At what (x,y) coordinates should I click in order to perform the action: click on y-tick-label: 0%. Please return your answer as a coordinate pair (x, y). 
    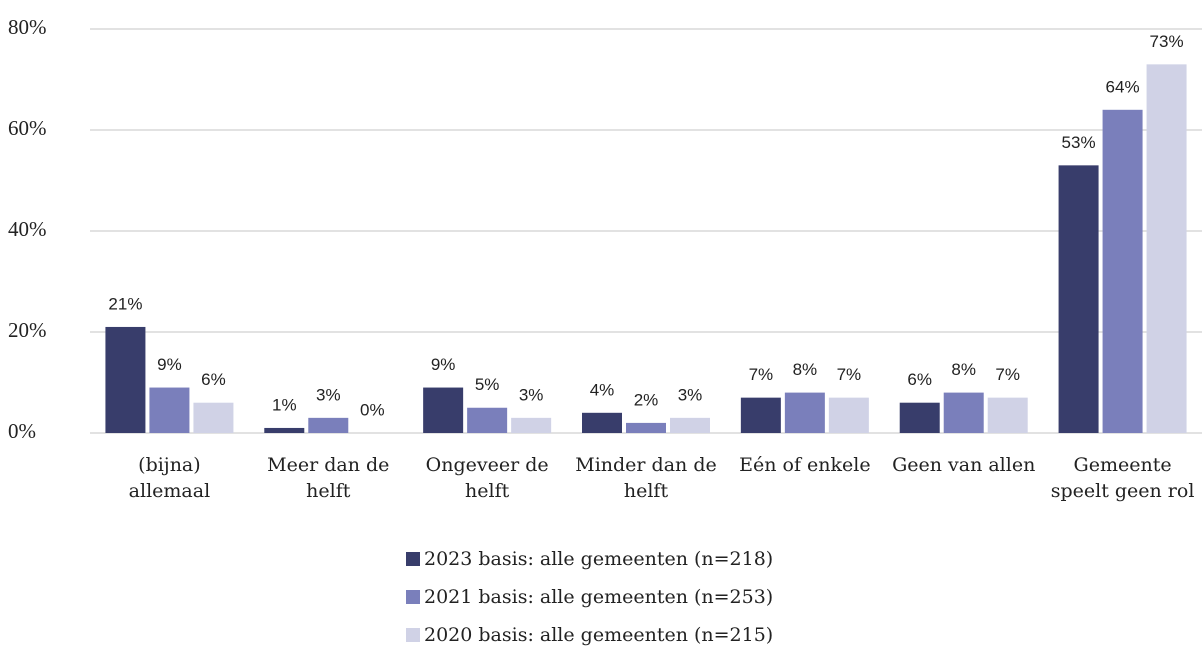
    Looking at the image, I should click on (22, 431).